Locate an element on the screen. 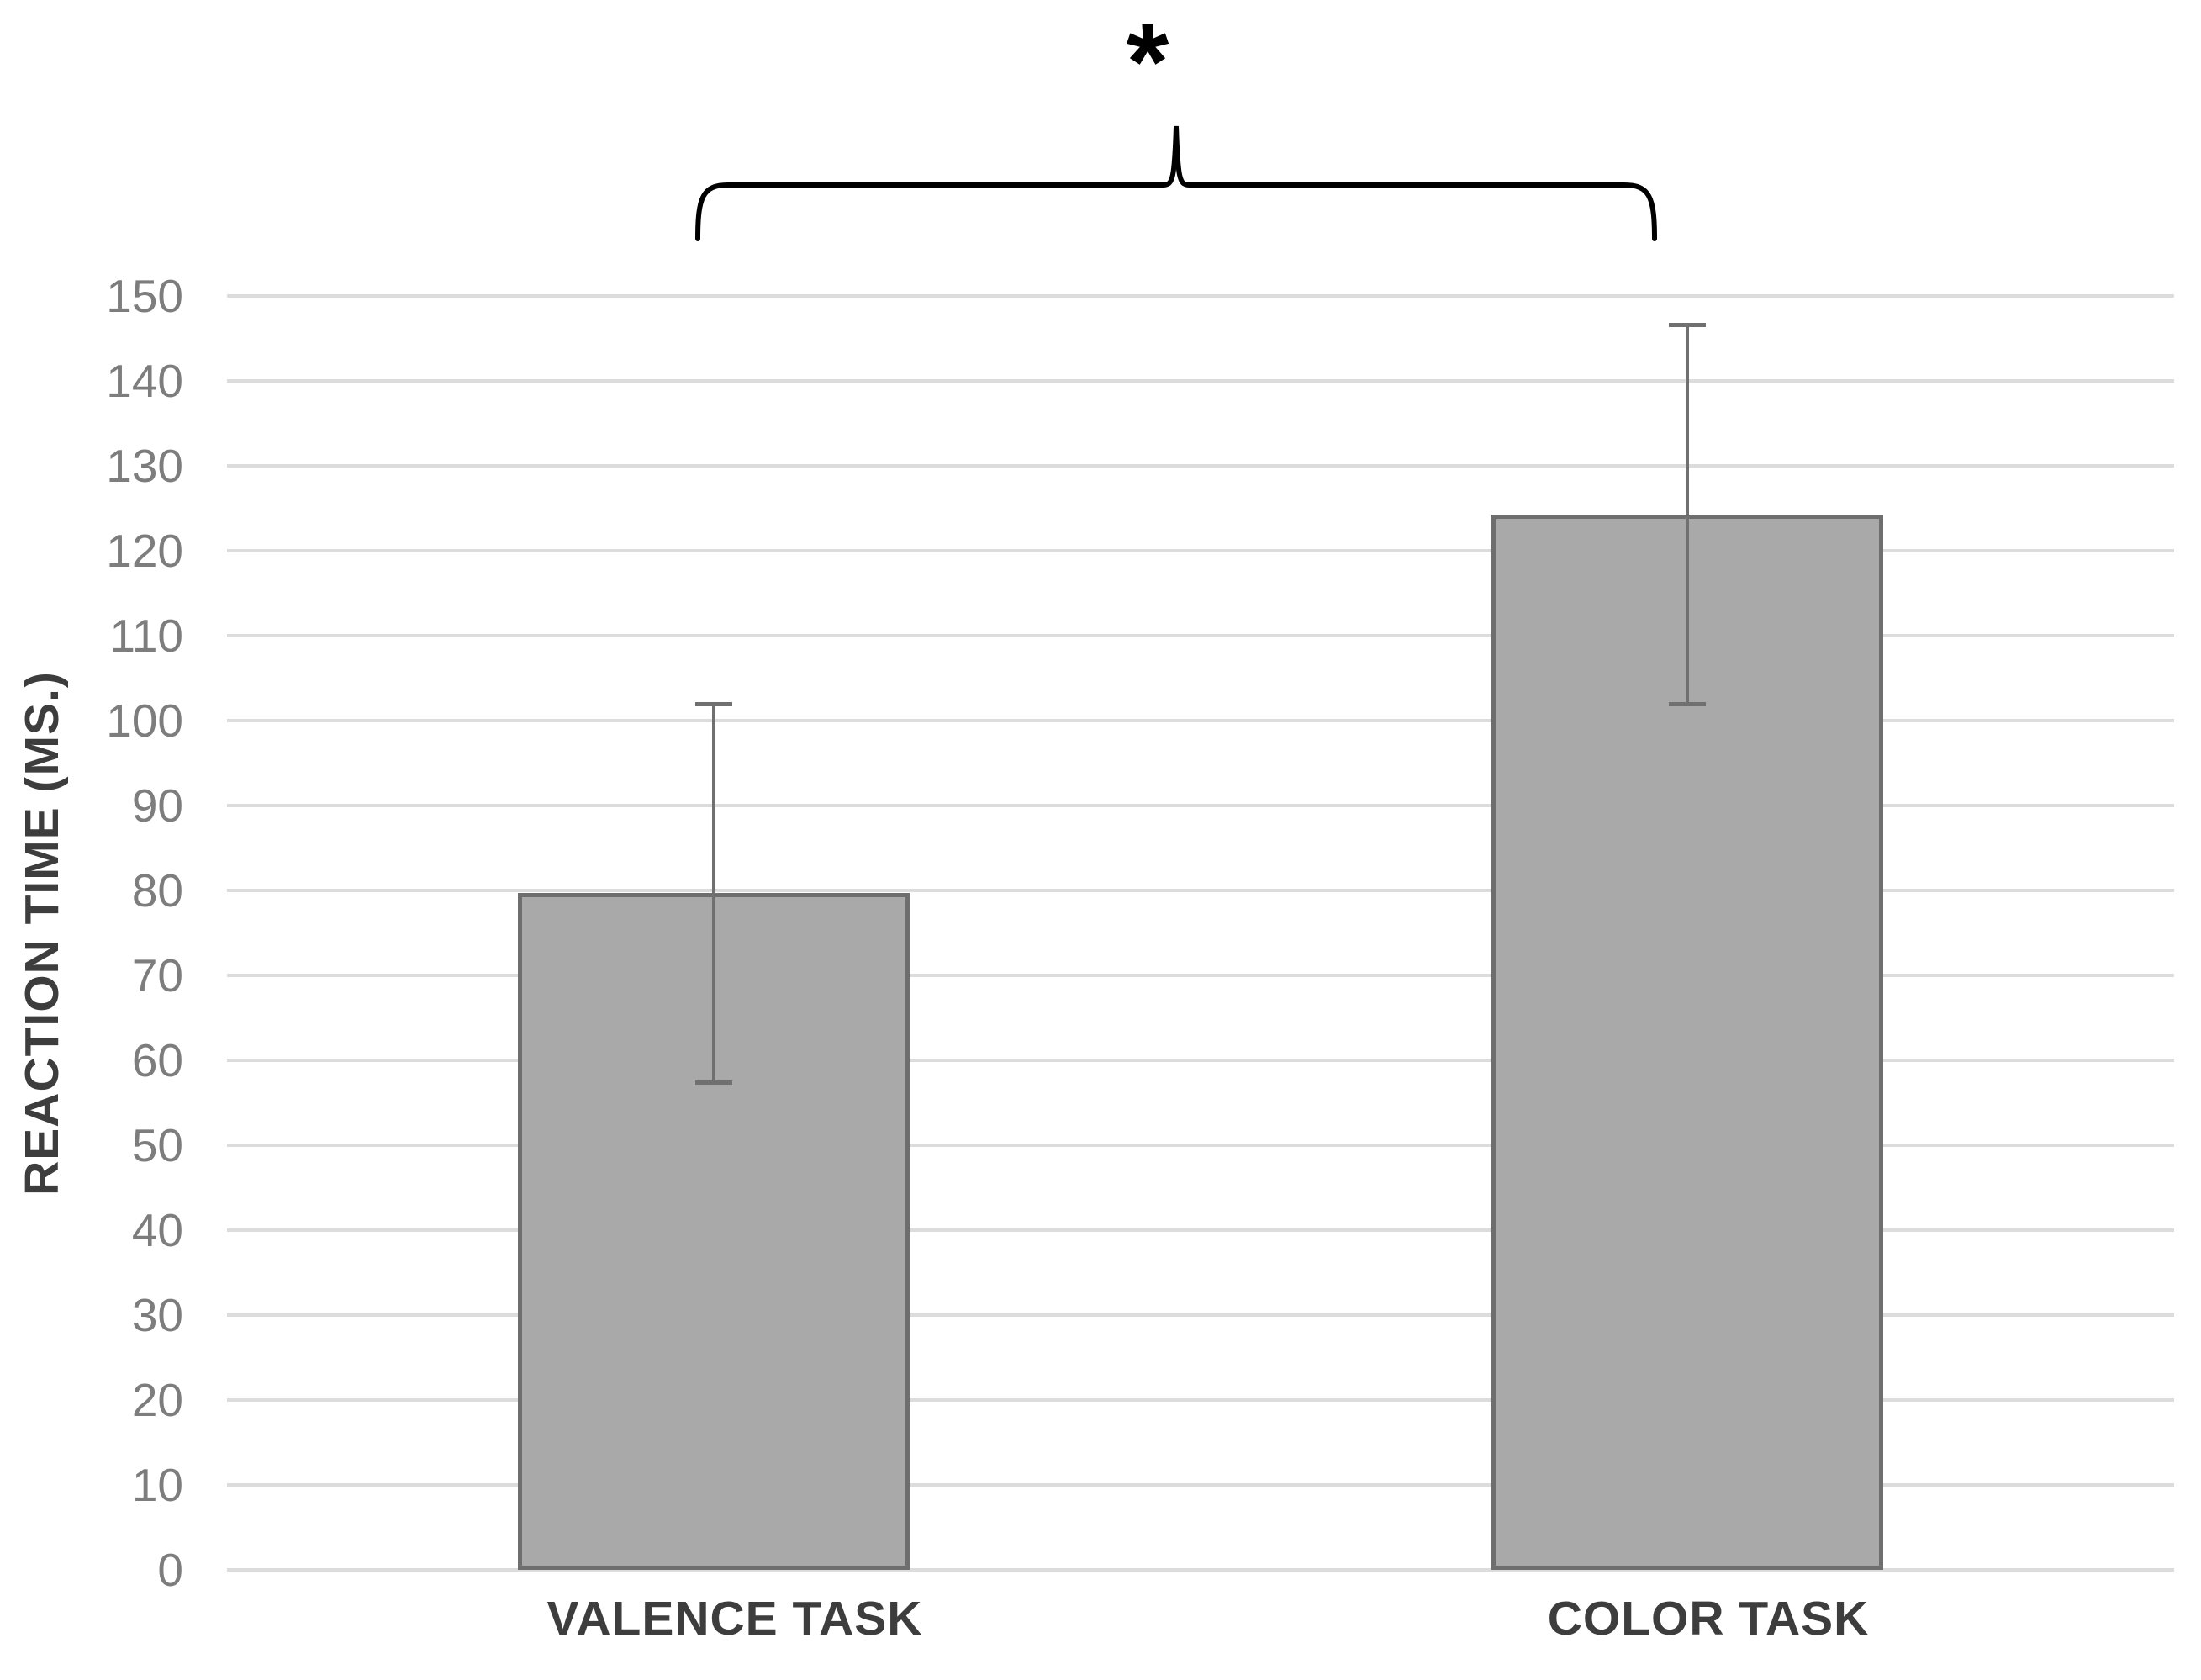 The height and width of the screenshot is (1680, 2201). y-tick-label: 150 is located at coordinates (144, 296).